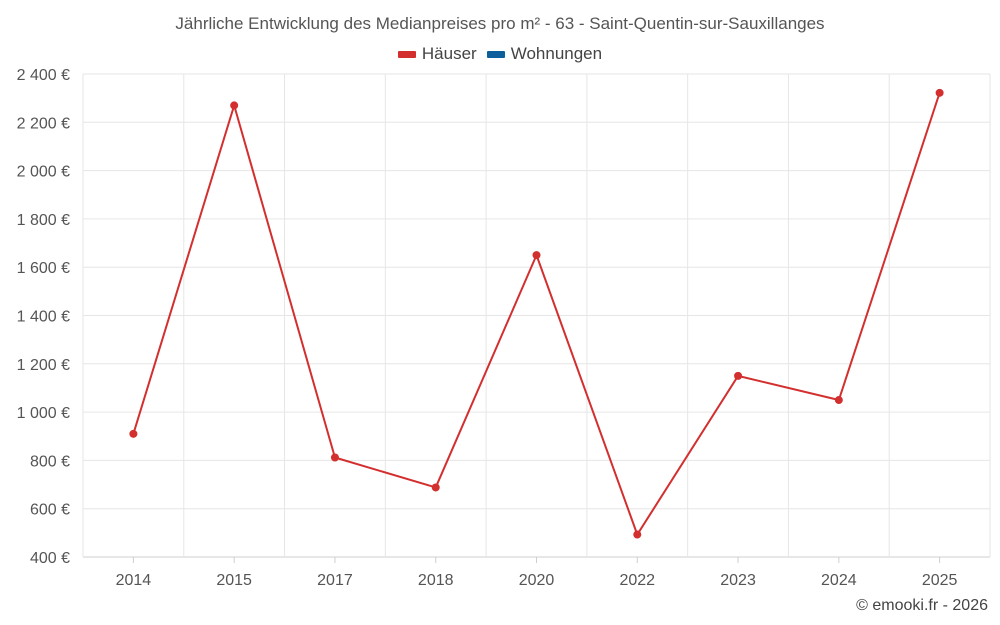 The width and height of the screenshot is (1000, 625). What do you see at coordinates (839, 580) in the screenshot?
I see `x-tick-label: 2024` at bounding box center [839, 580].